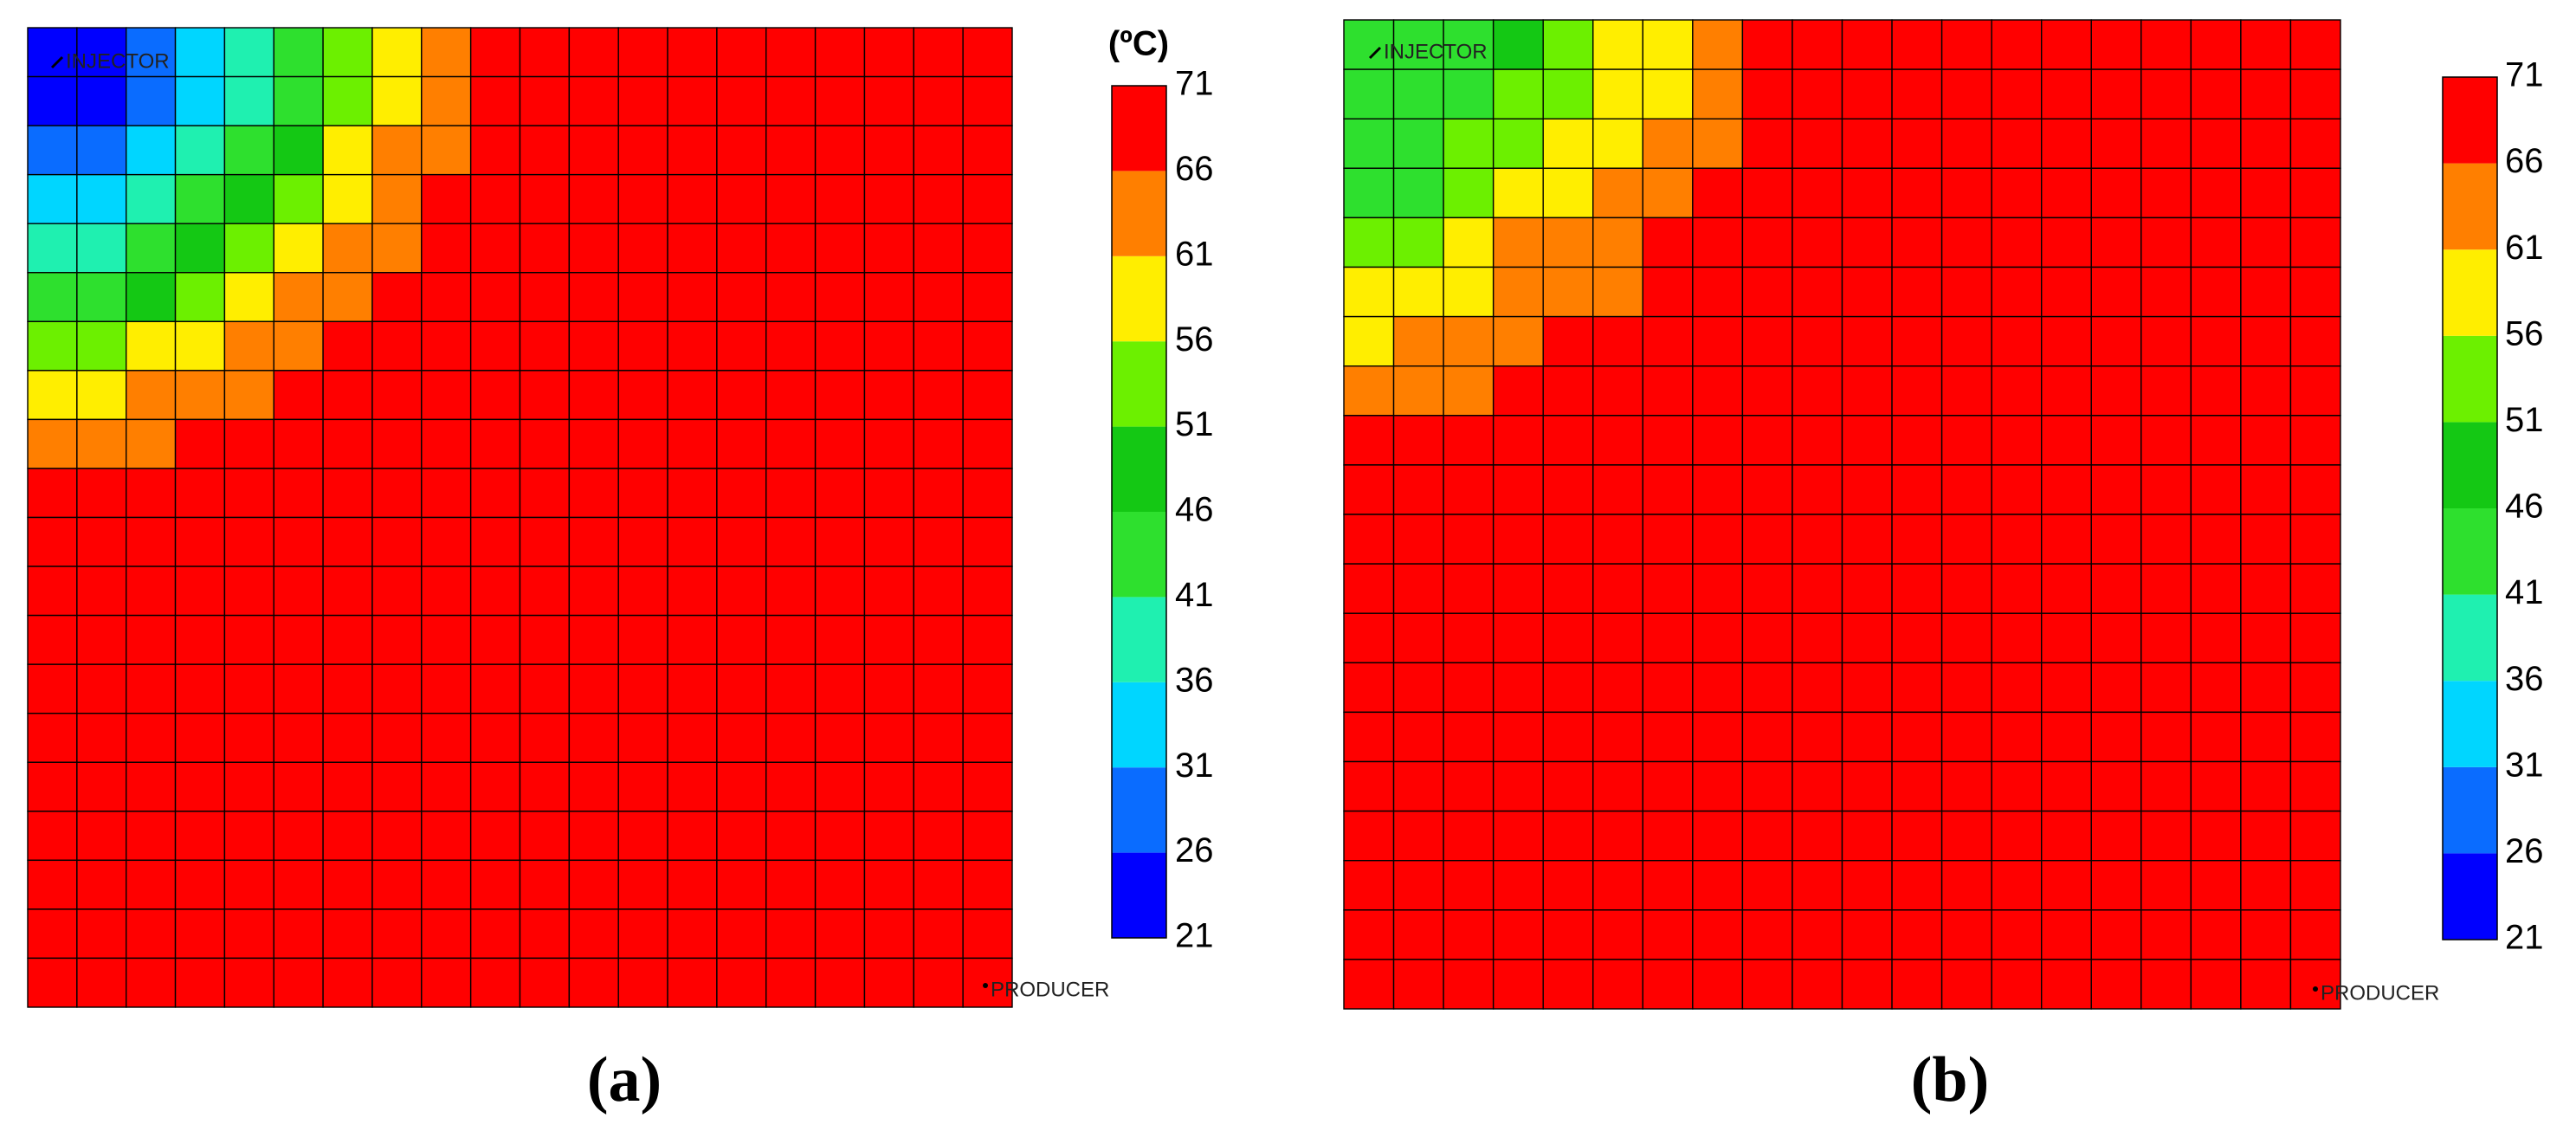 Image resolution: width=2576 pixels, height=1144 pixels. I want to click on colorbar-tick-label: 71, so click(2524, 75).